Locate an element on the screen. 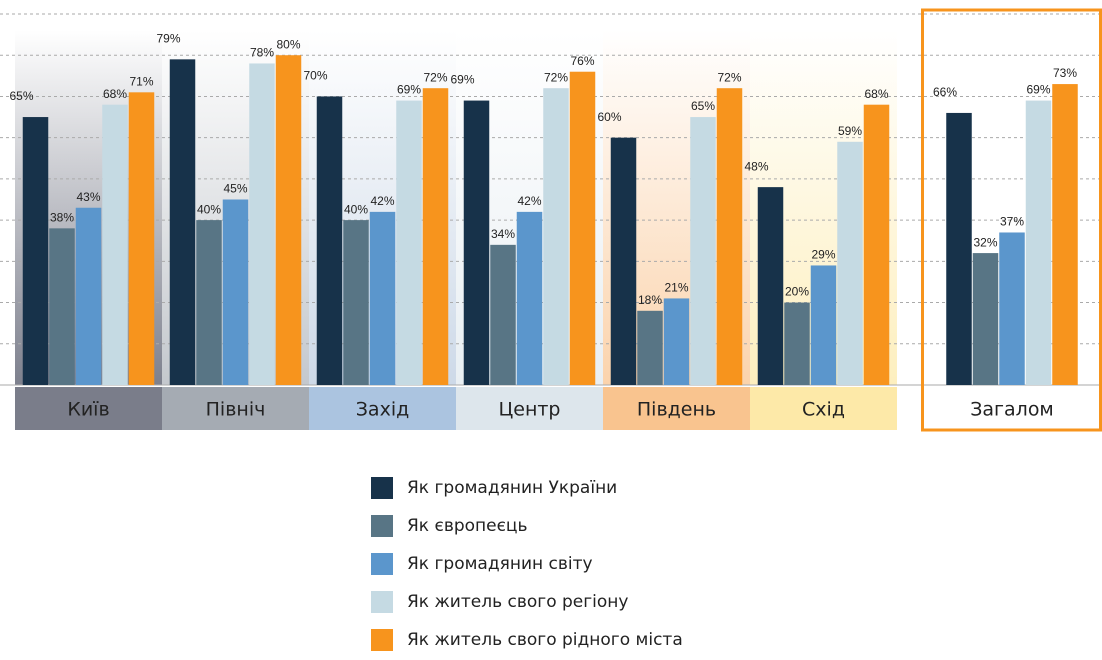 This screenshot has width=1102, height=660. category-label: Південь is located at coordinates (676, 410).